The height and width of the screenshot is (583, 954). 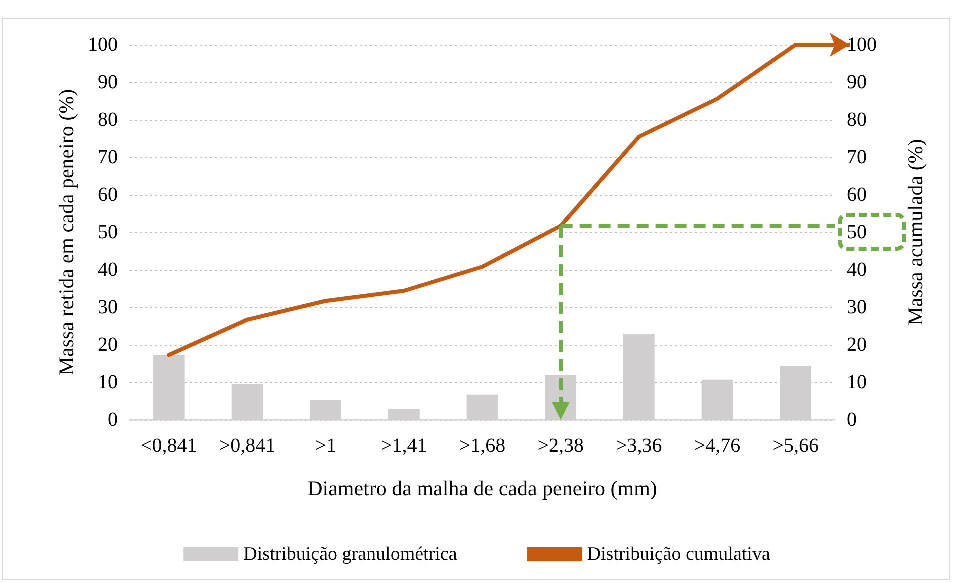 I want to click on y2-tick-label: 50, so click(x=857, y=233).